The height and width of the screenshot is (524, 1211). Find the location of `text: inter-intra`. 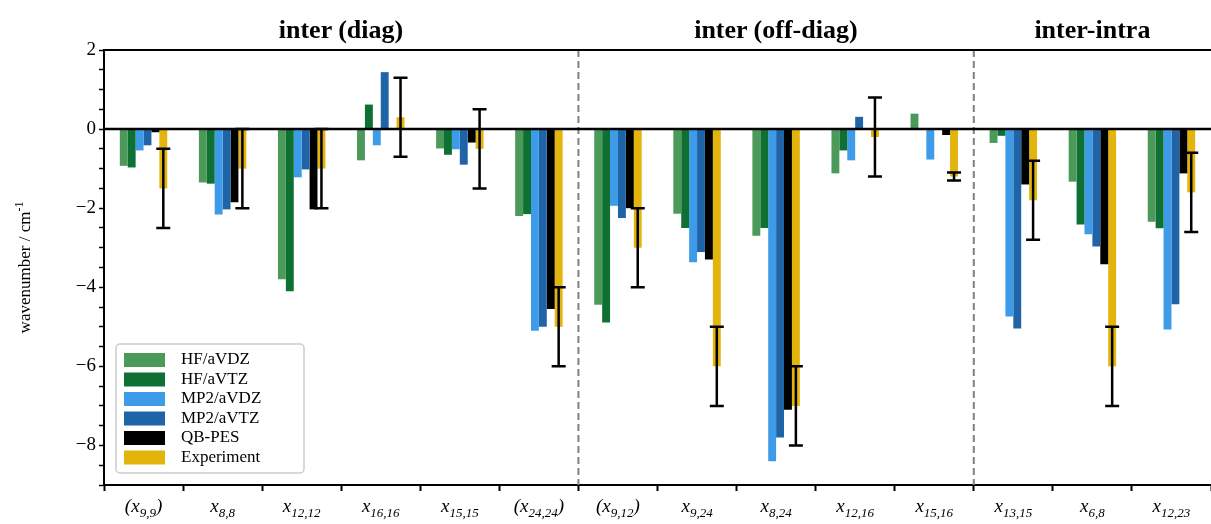

text: inter-intra is located at coordinates (1092, 29).